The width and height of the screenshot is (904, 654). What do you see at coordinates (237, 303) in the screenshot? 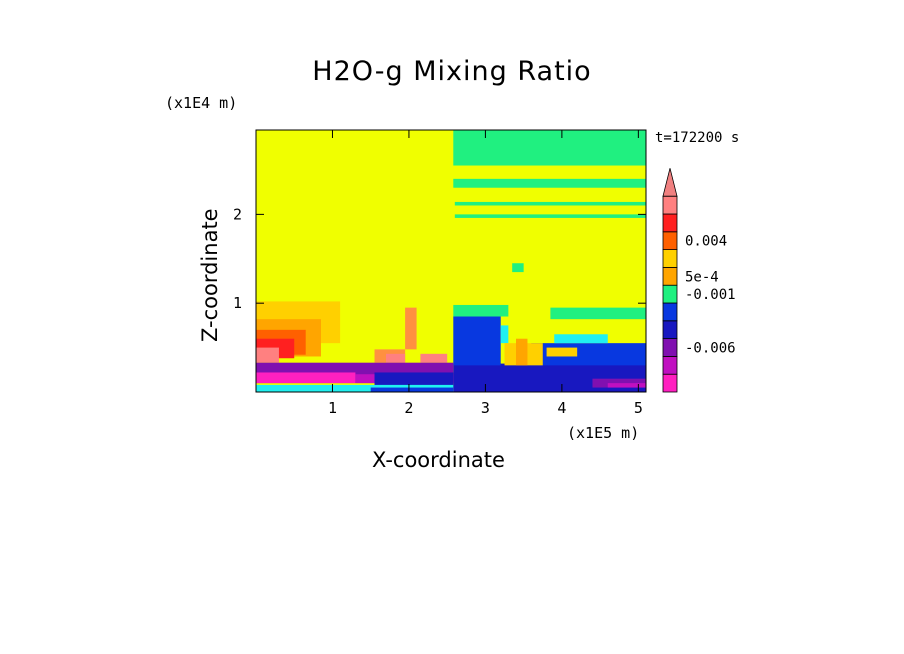
I see `z-tick-label: 1` at bounding box center [237, 303].